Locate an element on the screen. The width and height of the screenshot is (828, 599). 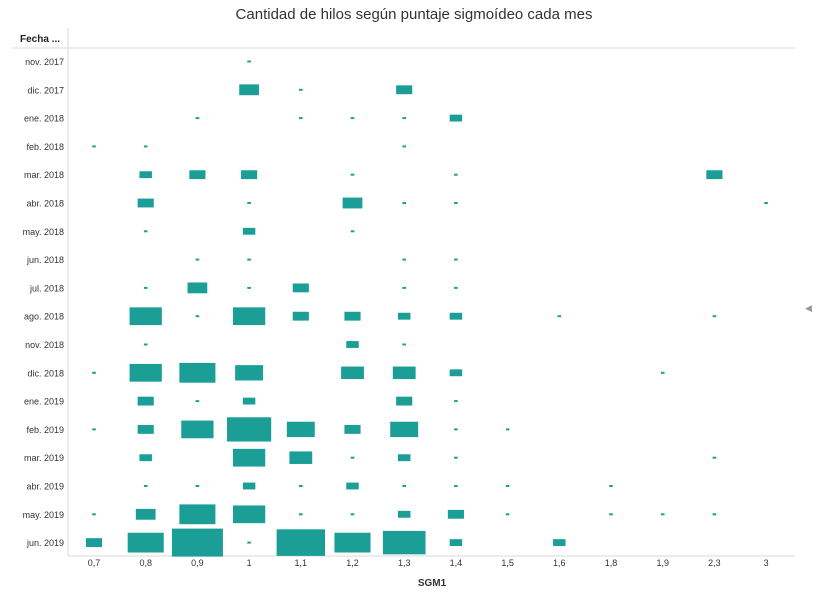
x-tick-label: 0,8 is located at coordinates (145, 563).